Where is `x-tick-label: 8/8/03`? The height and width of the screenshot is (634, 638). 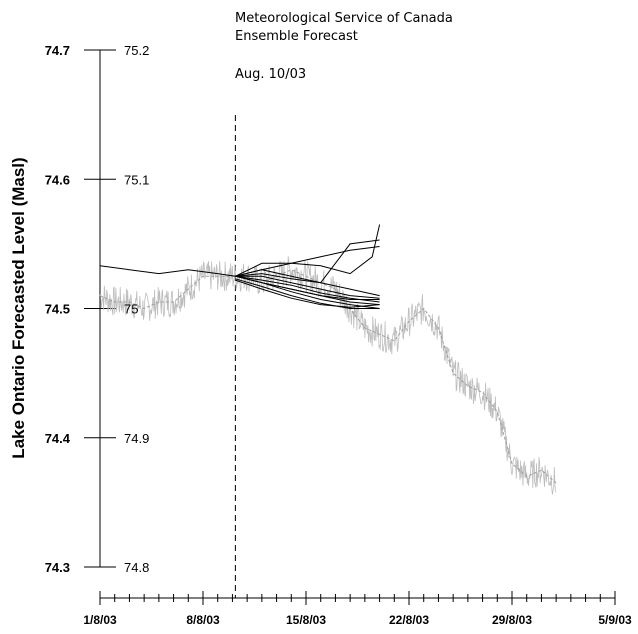
x-tick-label: 8/8/03 is located at coordinates (203, 620).